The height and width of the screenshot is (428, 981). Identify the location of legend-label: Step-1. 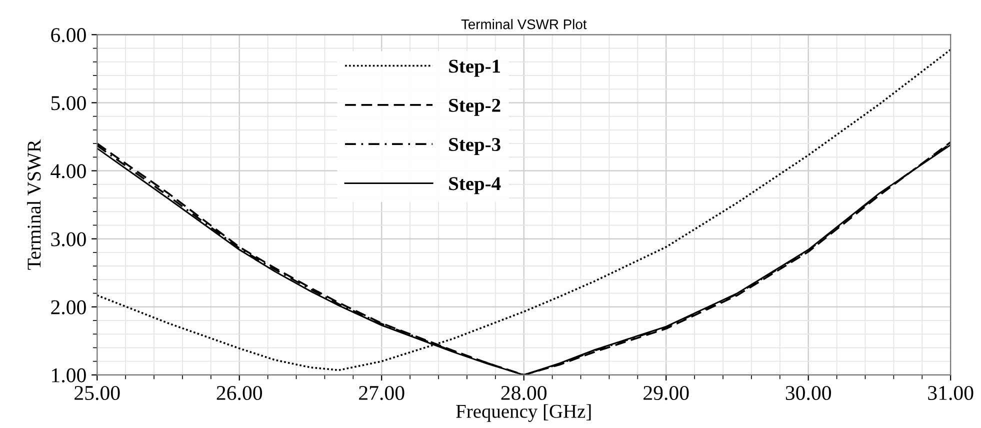
(474, 68).